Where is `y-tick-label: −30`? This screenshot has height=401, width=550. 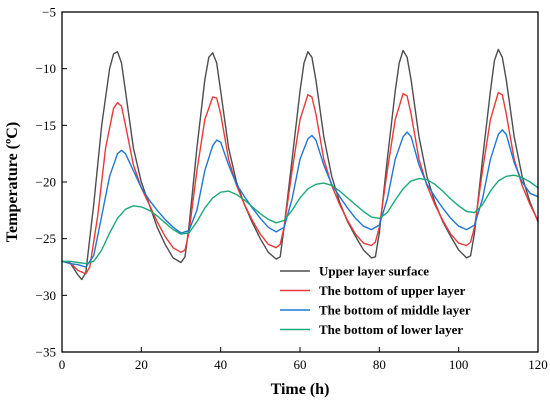
y-tick-label: −30 is located at coordinates (46, 295).